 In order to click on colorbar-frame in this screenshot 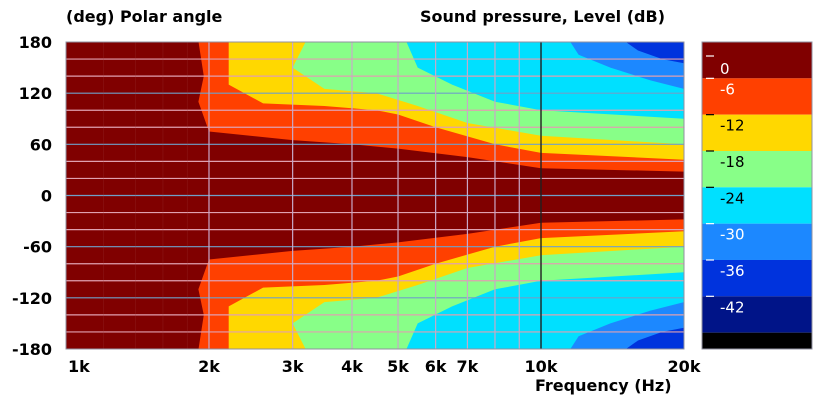, I will do `click(757, 195)`.